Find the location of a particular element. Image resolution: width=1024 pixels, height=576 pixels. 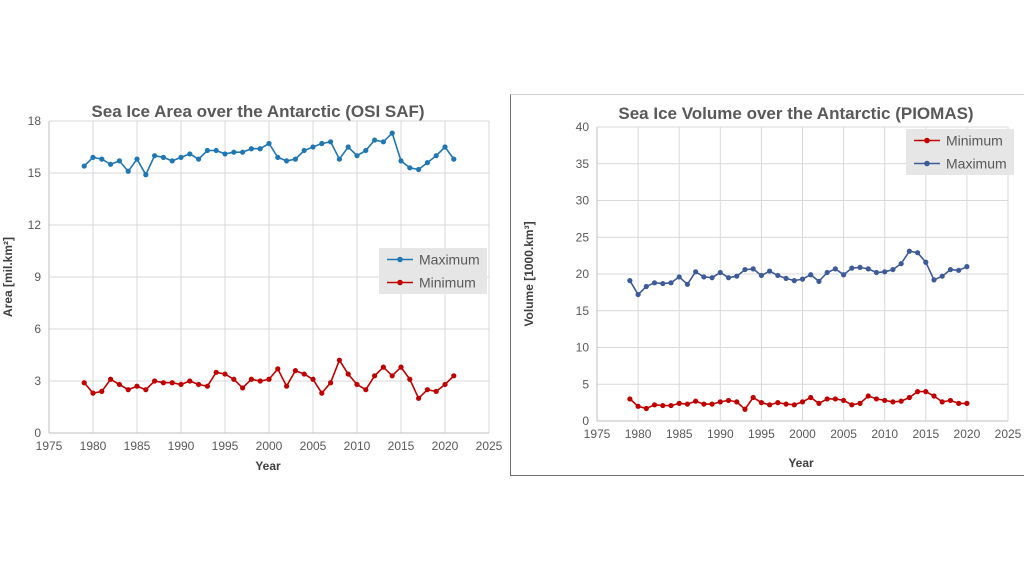

x-tick-label: 2000 is located at coordinates (802, 434).